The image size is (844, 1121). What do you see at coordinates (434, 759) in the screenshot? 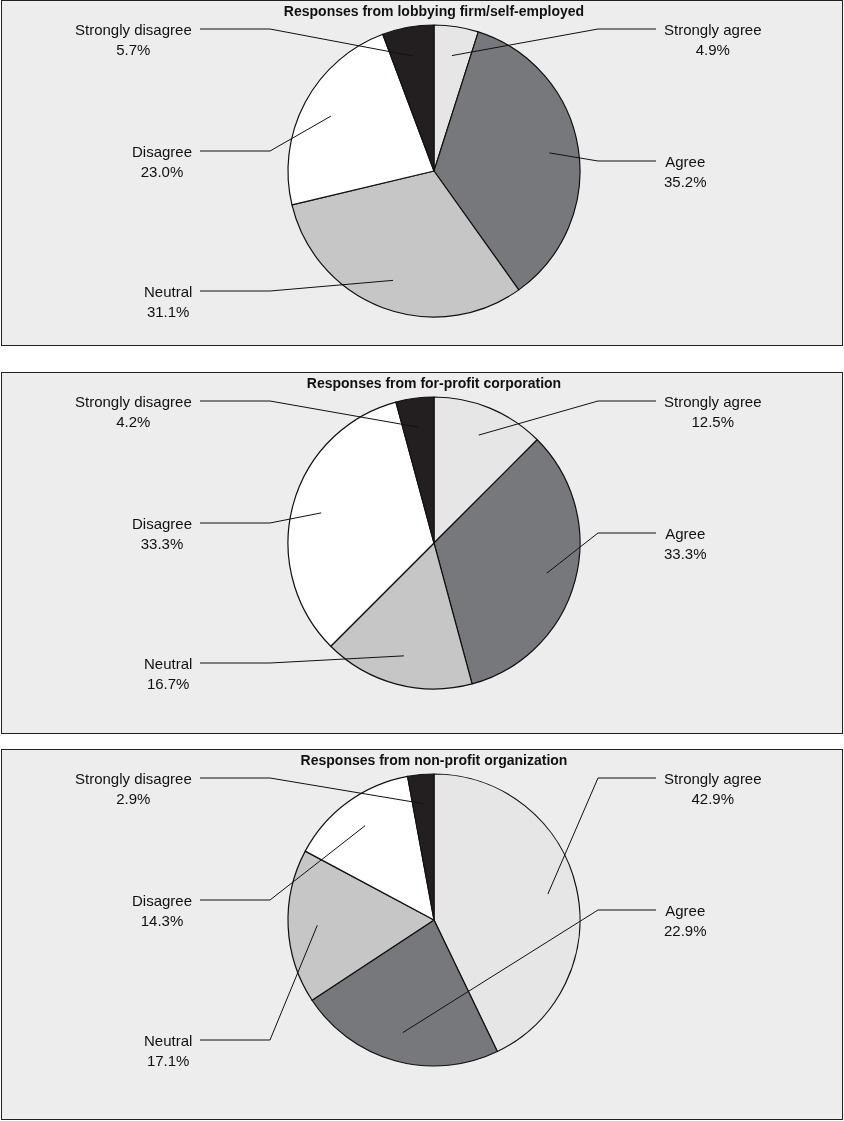
I see `chart-title: Responses from non-profit organization` at bounding box center [434, 759].